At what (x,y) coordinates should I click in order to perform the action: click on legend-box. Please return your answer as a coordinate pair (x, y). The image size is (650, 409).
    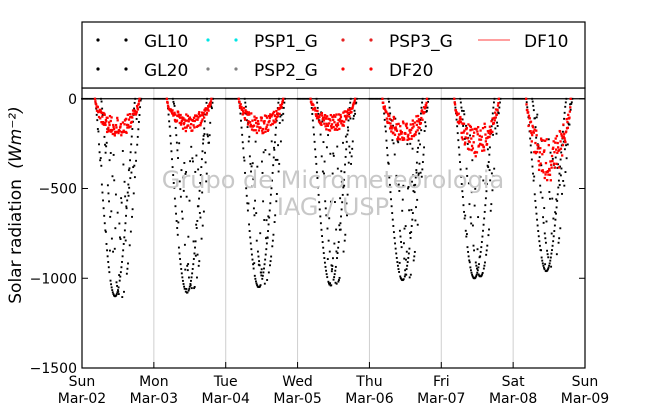
    Looking at the image, I should click on (333, 55).